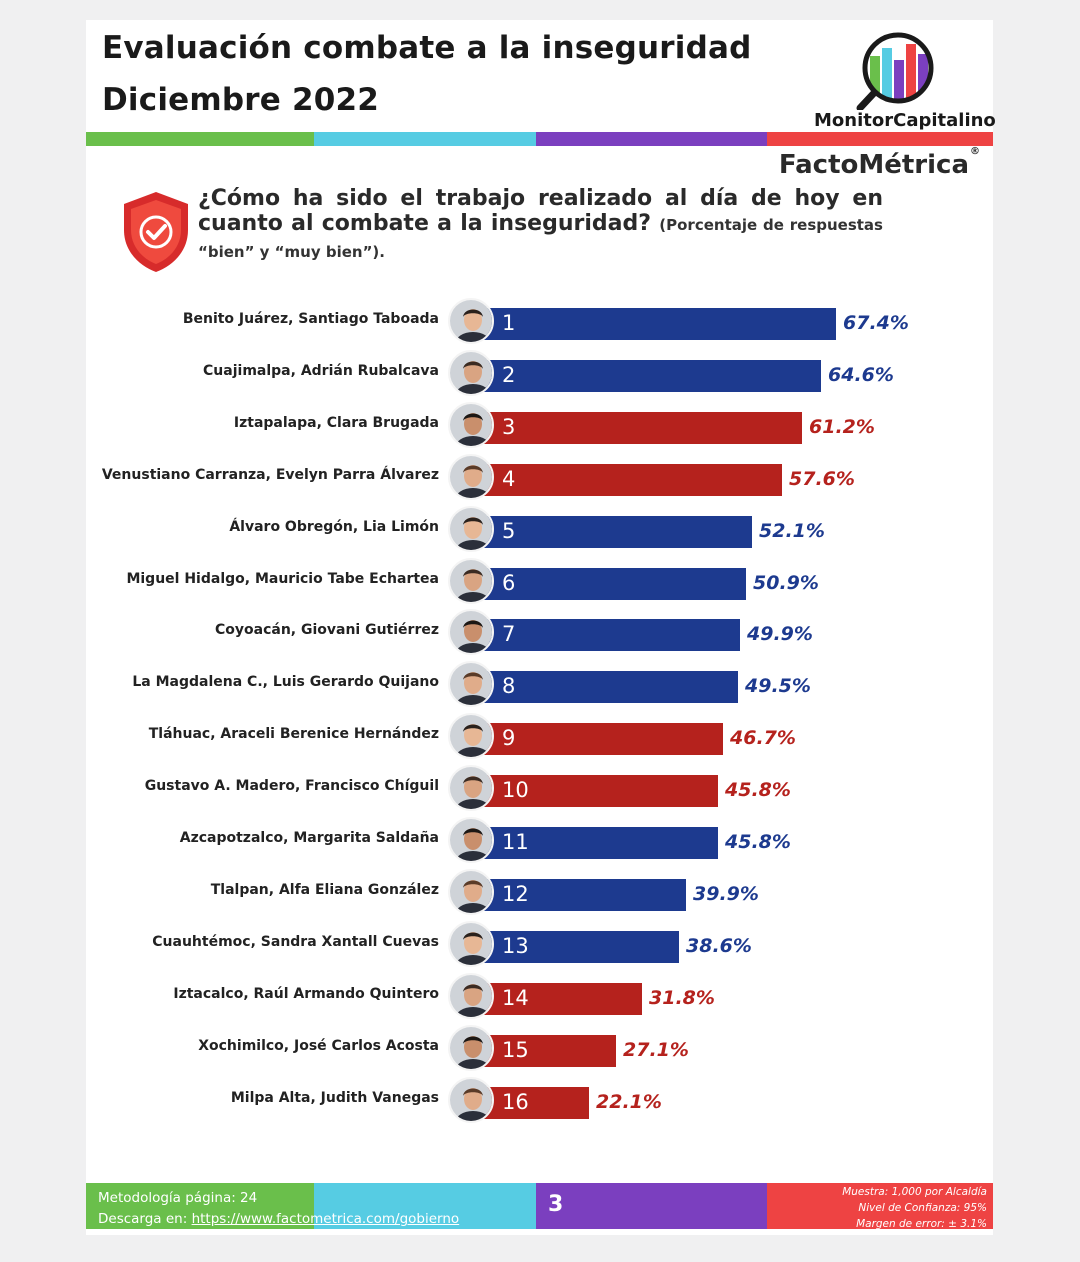 This screenshot has width=1080, height=1262. I want to click on category-label: Gustavo A. Madero, Francisco Chíguil, so click(291, 786).